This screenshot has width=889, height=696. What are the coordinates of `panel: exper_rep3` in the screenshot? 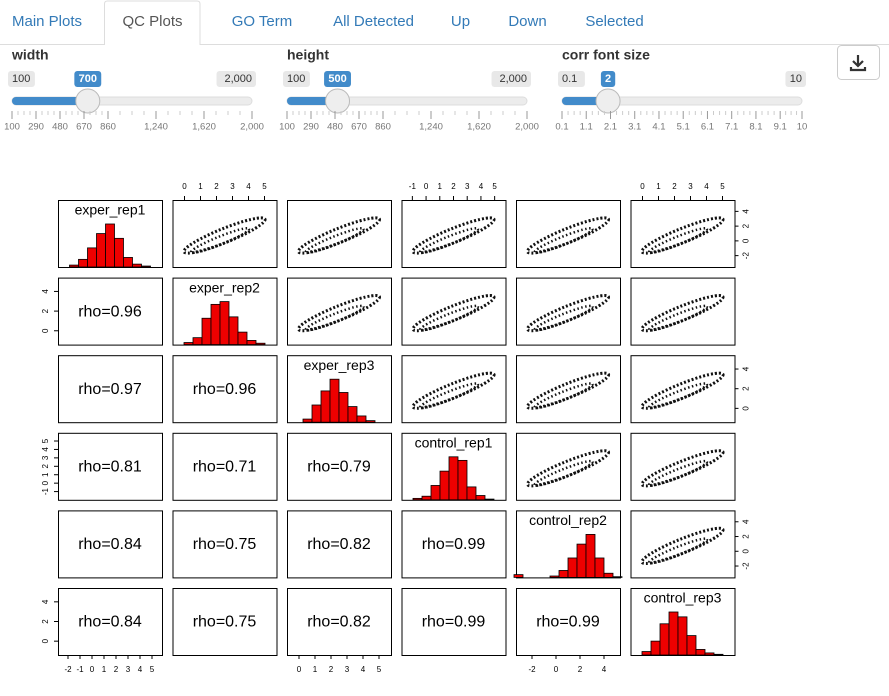 It's located at (339, 389).